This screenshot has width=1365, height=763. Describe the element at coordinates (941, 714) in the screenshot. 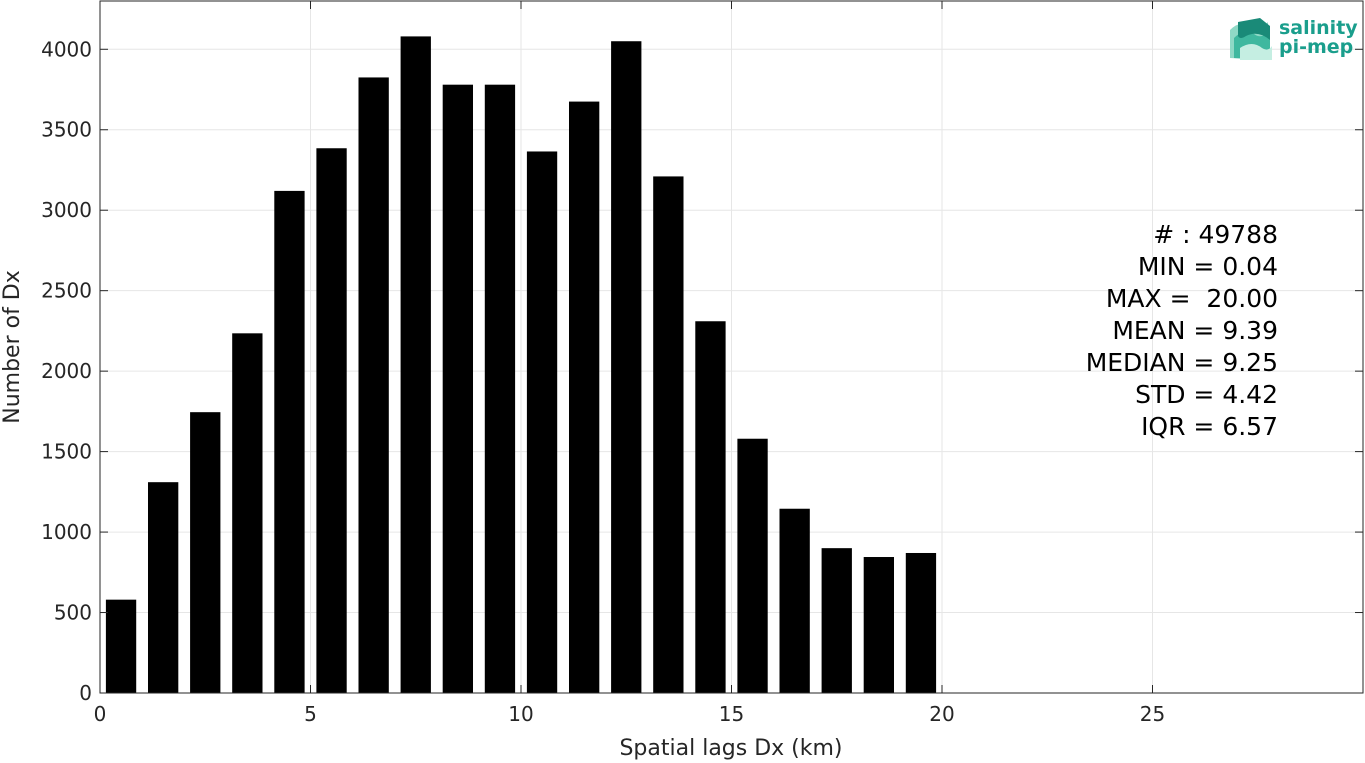

I see `x-tick-label: 20` at that location.